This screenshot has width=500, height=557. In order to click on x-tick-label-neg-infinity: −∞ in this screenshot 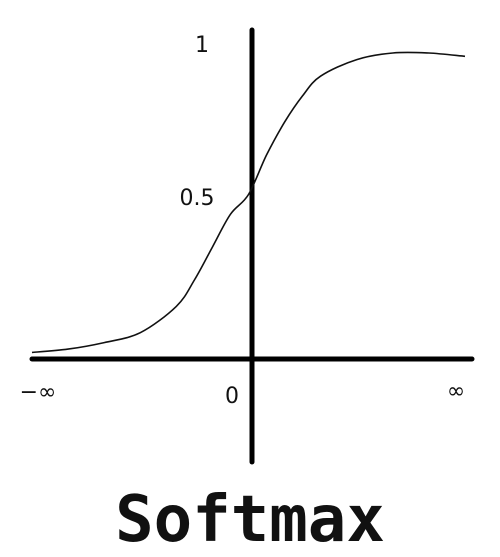, I will do `click(38, 392)`.